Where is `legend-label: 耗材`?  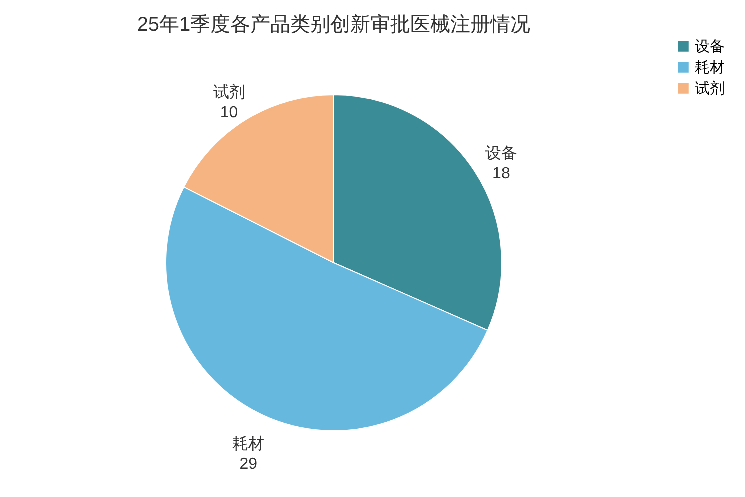 legend-label: 耗材 is located at coordinates (710, 68).